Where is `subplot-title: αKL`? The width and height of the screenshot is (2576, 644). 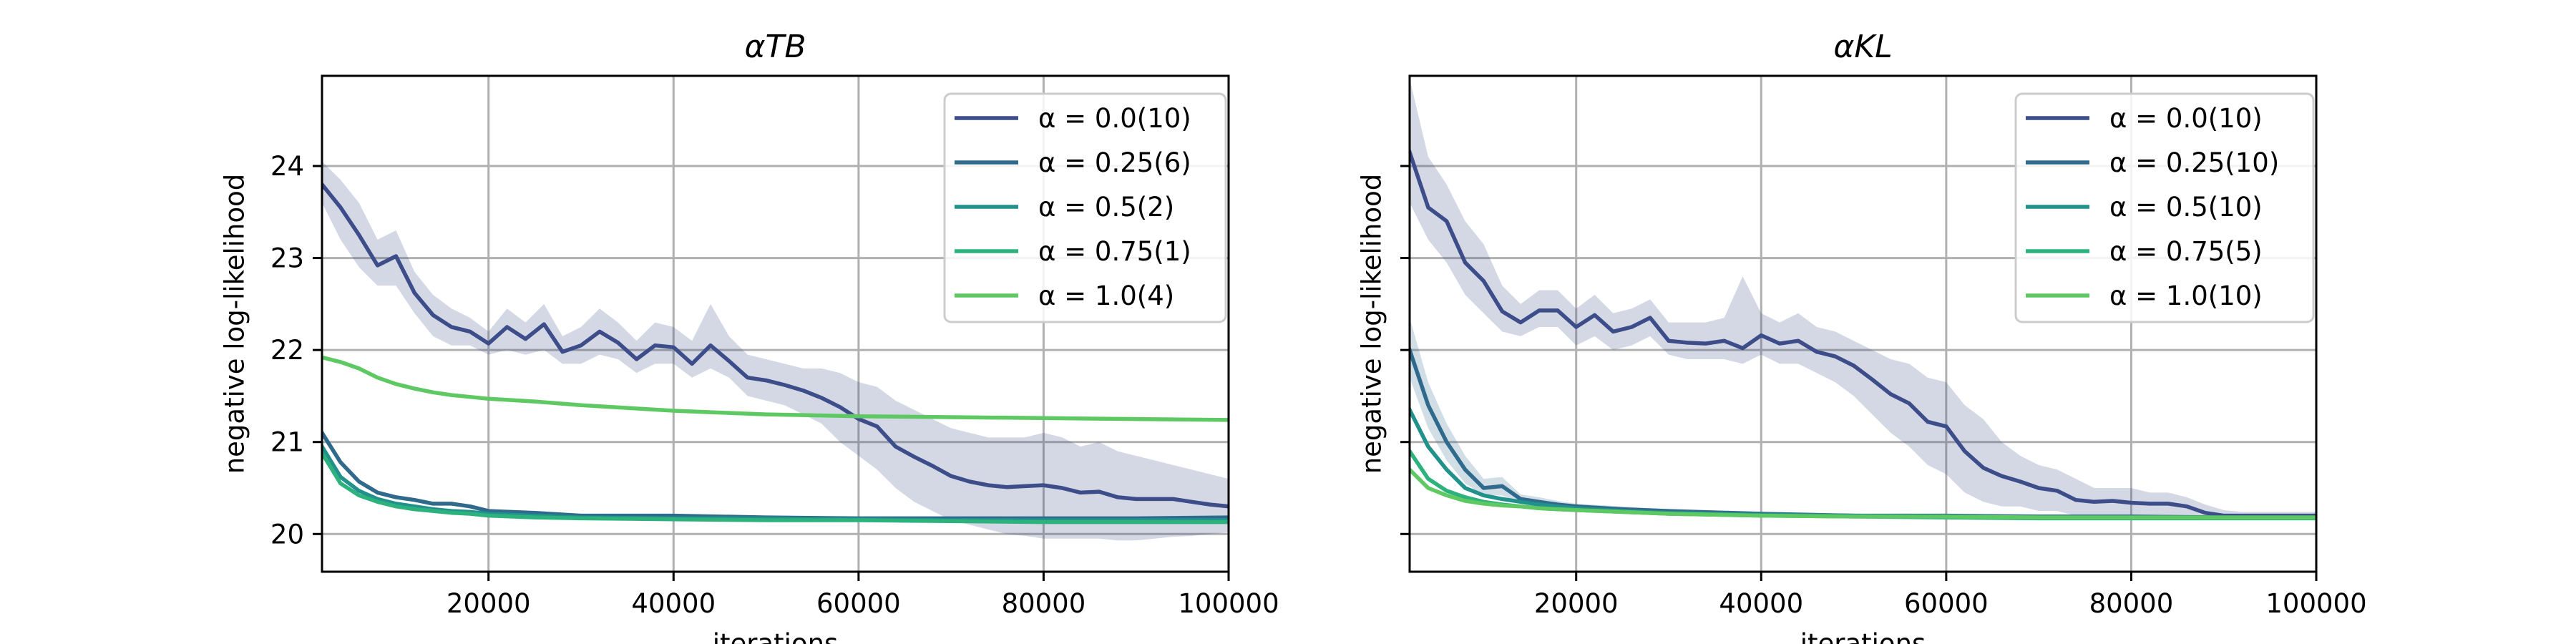
subplot-title: αKL is located at coordinates (1862, 47).